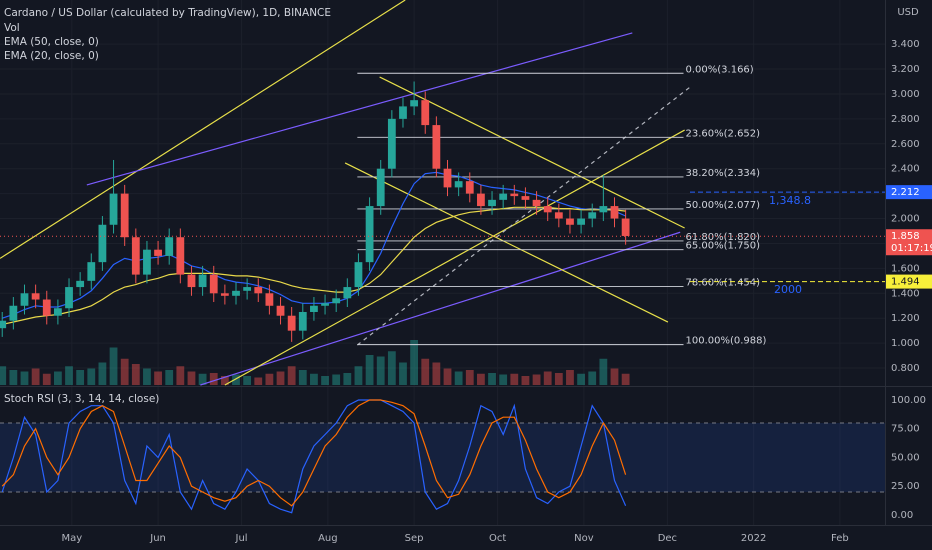 The image size is (932, 550). I want to click on currency-label: USD, so click(908, 12).